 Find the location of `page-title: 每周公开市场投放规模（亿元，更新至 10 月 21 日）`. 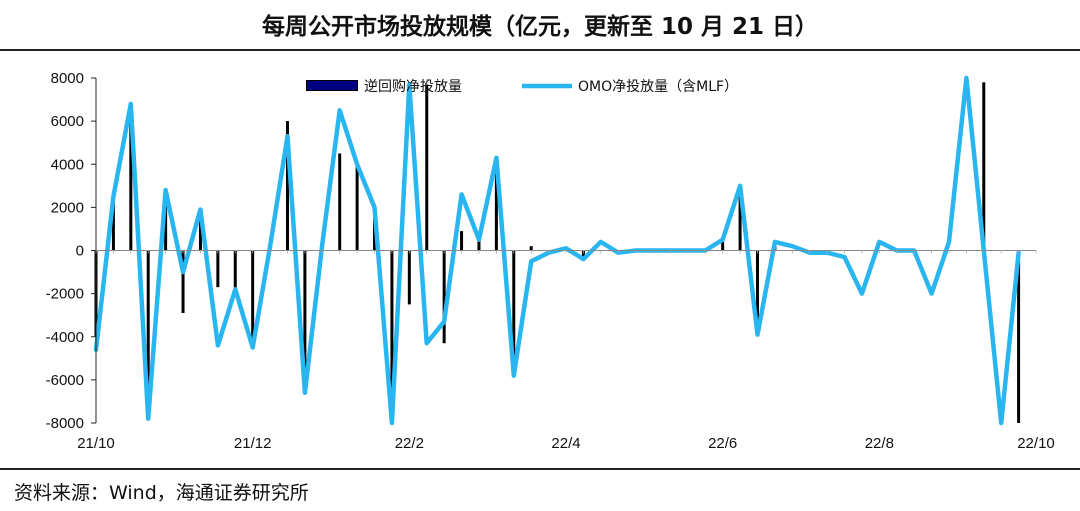

page-title: 每周公开市场投放规模（亿元，更新至 10 月 21 日） is located at coordinates (540, 27).